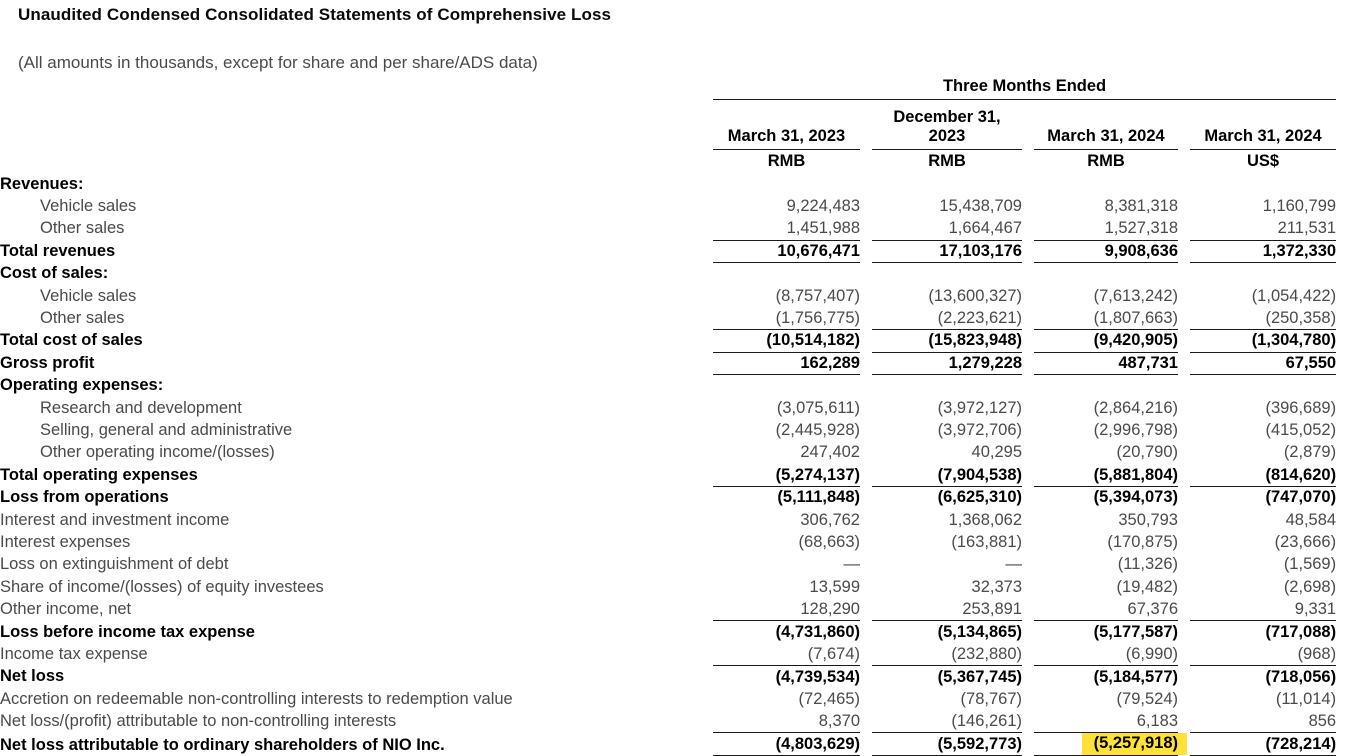 The image size is (1351, 756). What do you see at coordinates (1025, 87) in the screenshot?
I see `group-header: Three Months Ended` at bounding box center [1025, 87].